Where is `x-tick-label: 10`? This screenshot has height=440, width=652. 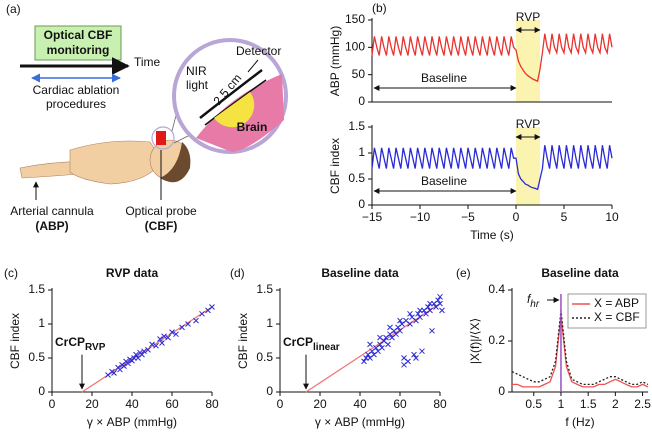
x-tick-label: 10 is located at coordinates (612, 217).